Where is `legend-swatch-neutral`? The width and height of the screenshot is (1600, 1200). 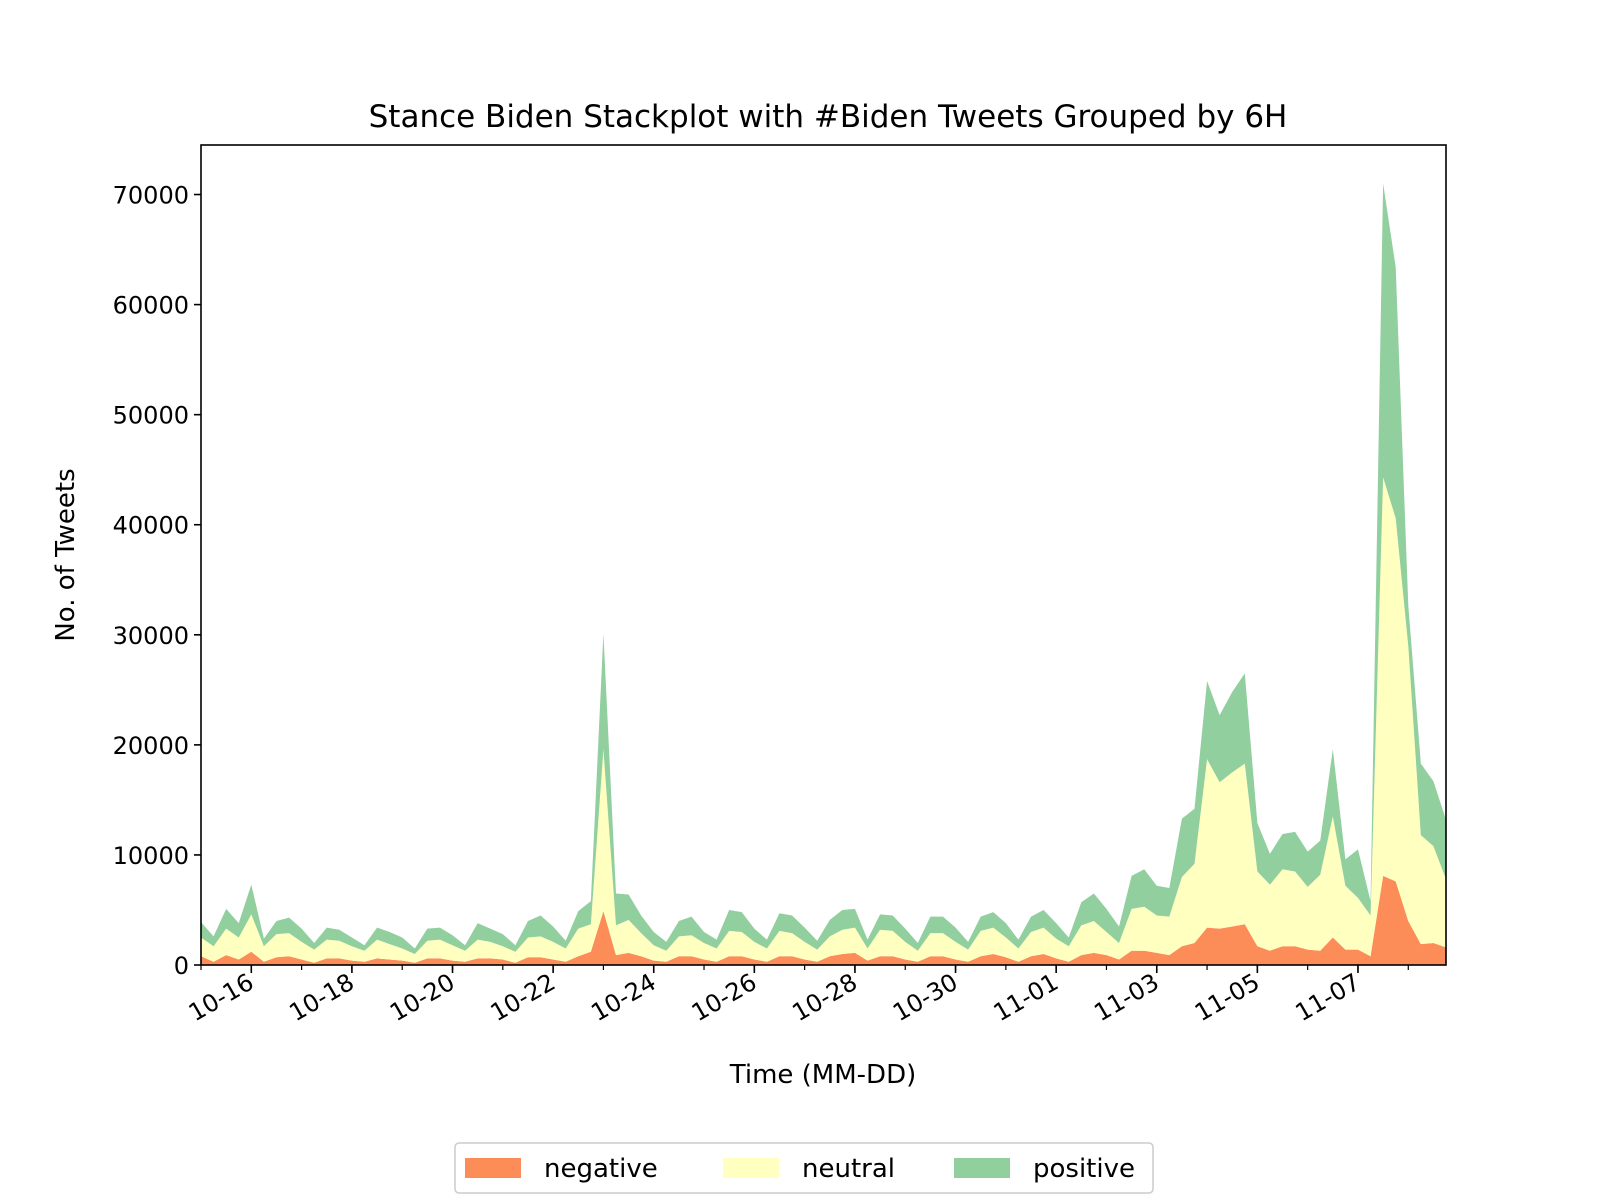
legend-swatch-neutral is located at coordinates (751, 1168).